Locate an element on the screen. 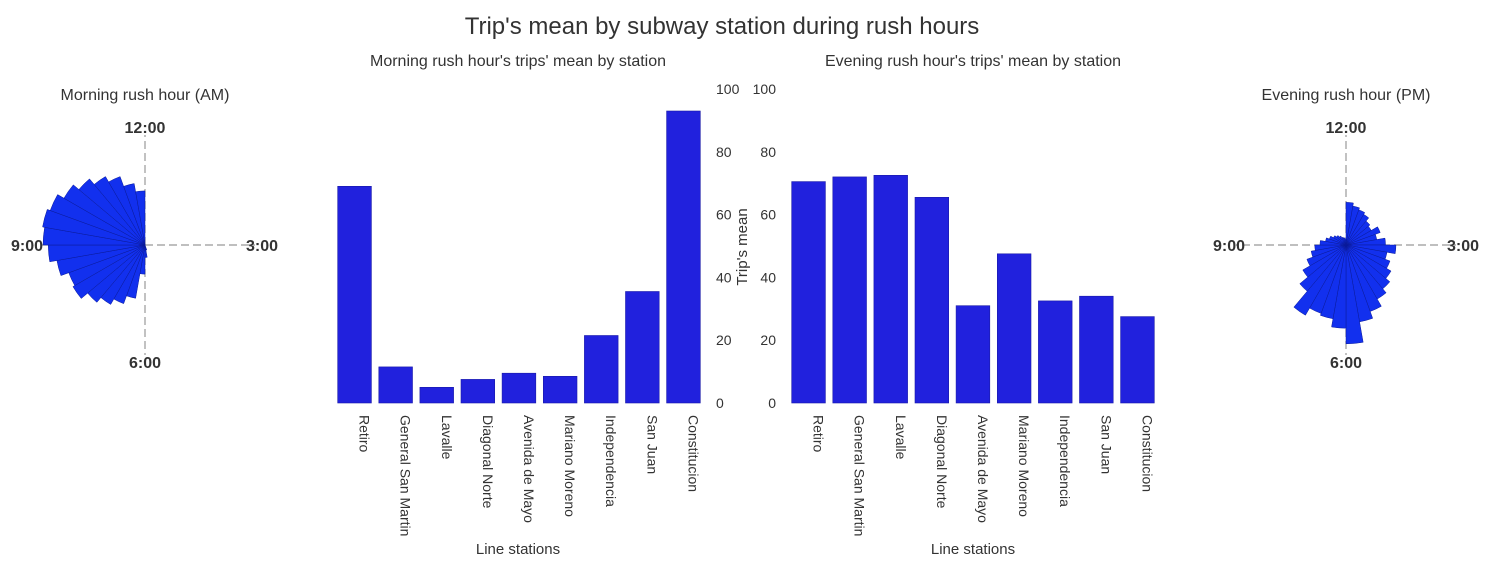 Image resolution: width=1504 pixels, height=576 pixels. morning-x-tick-label-2: Lavalle is located at coordinates (447, 437).